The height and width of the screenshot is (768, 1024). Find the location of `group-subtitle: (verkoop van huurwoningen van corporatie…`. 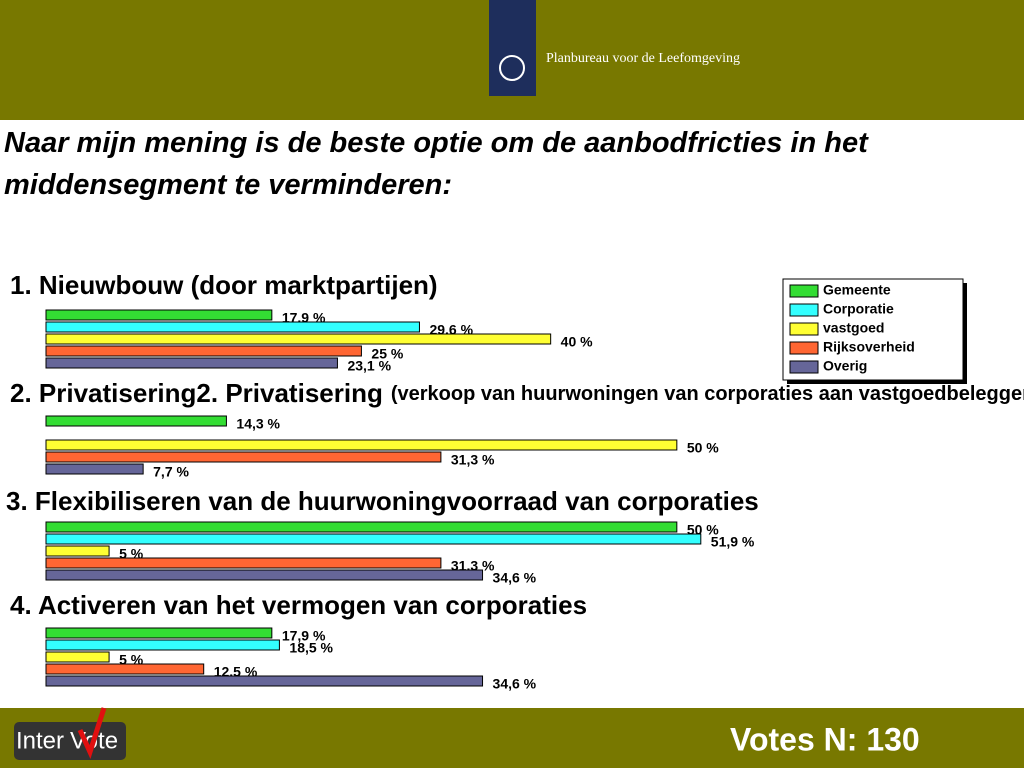

group-subtitle: (verkoop van huurwoningen van corporatie… is located at coordinates (707, 394).